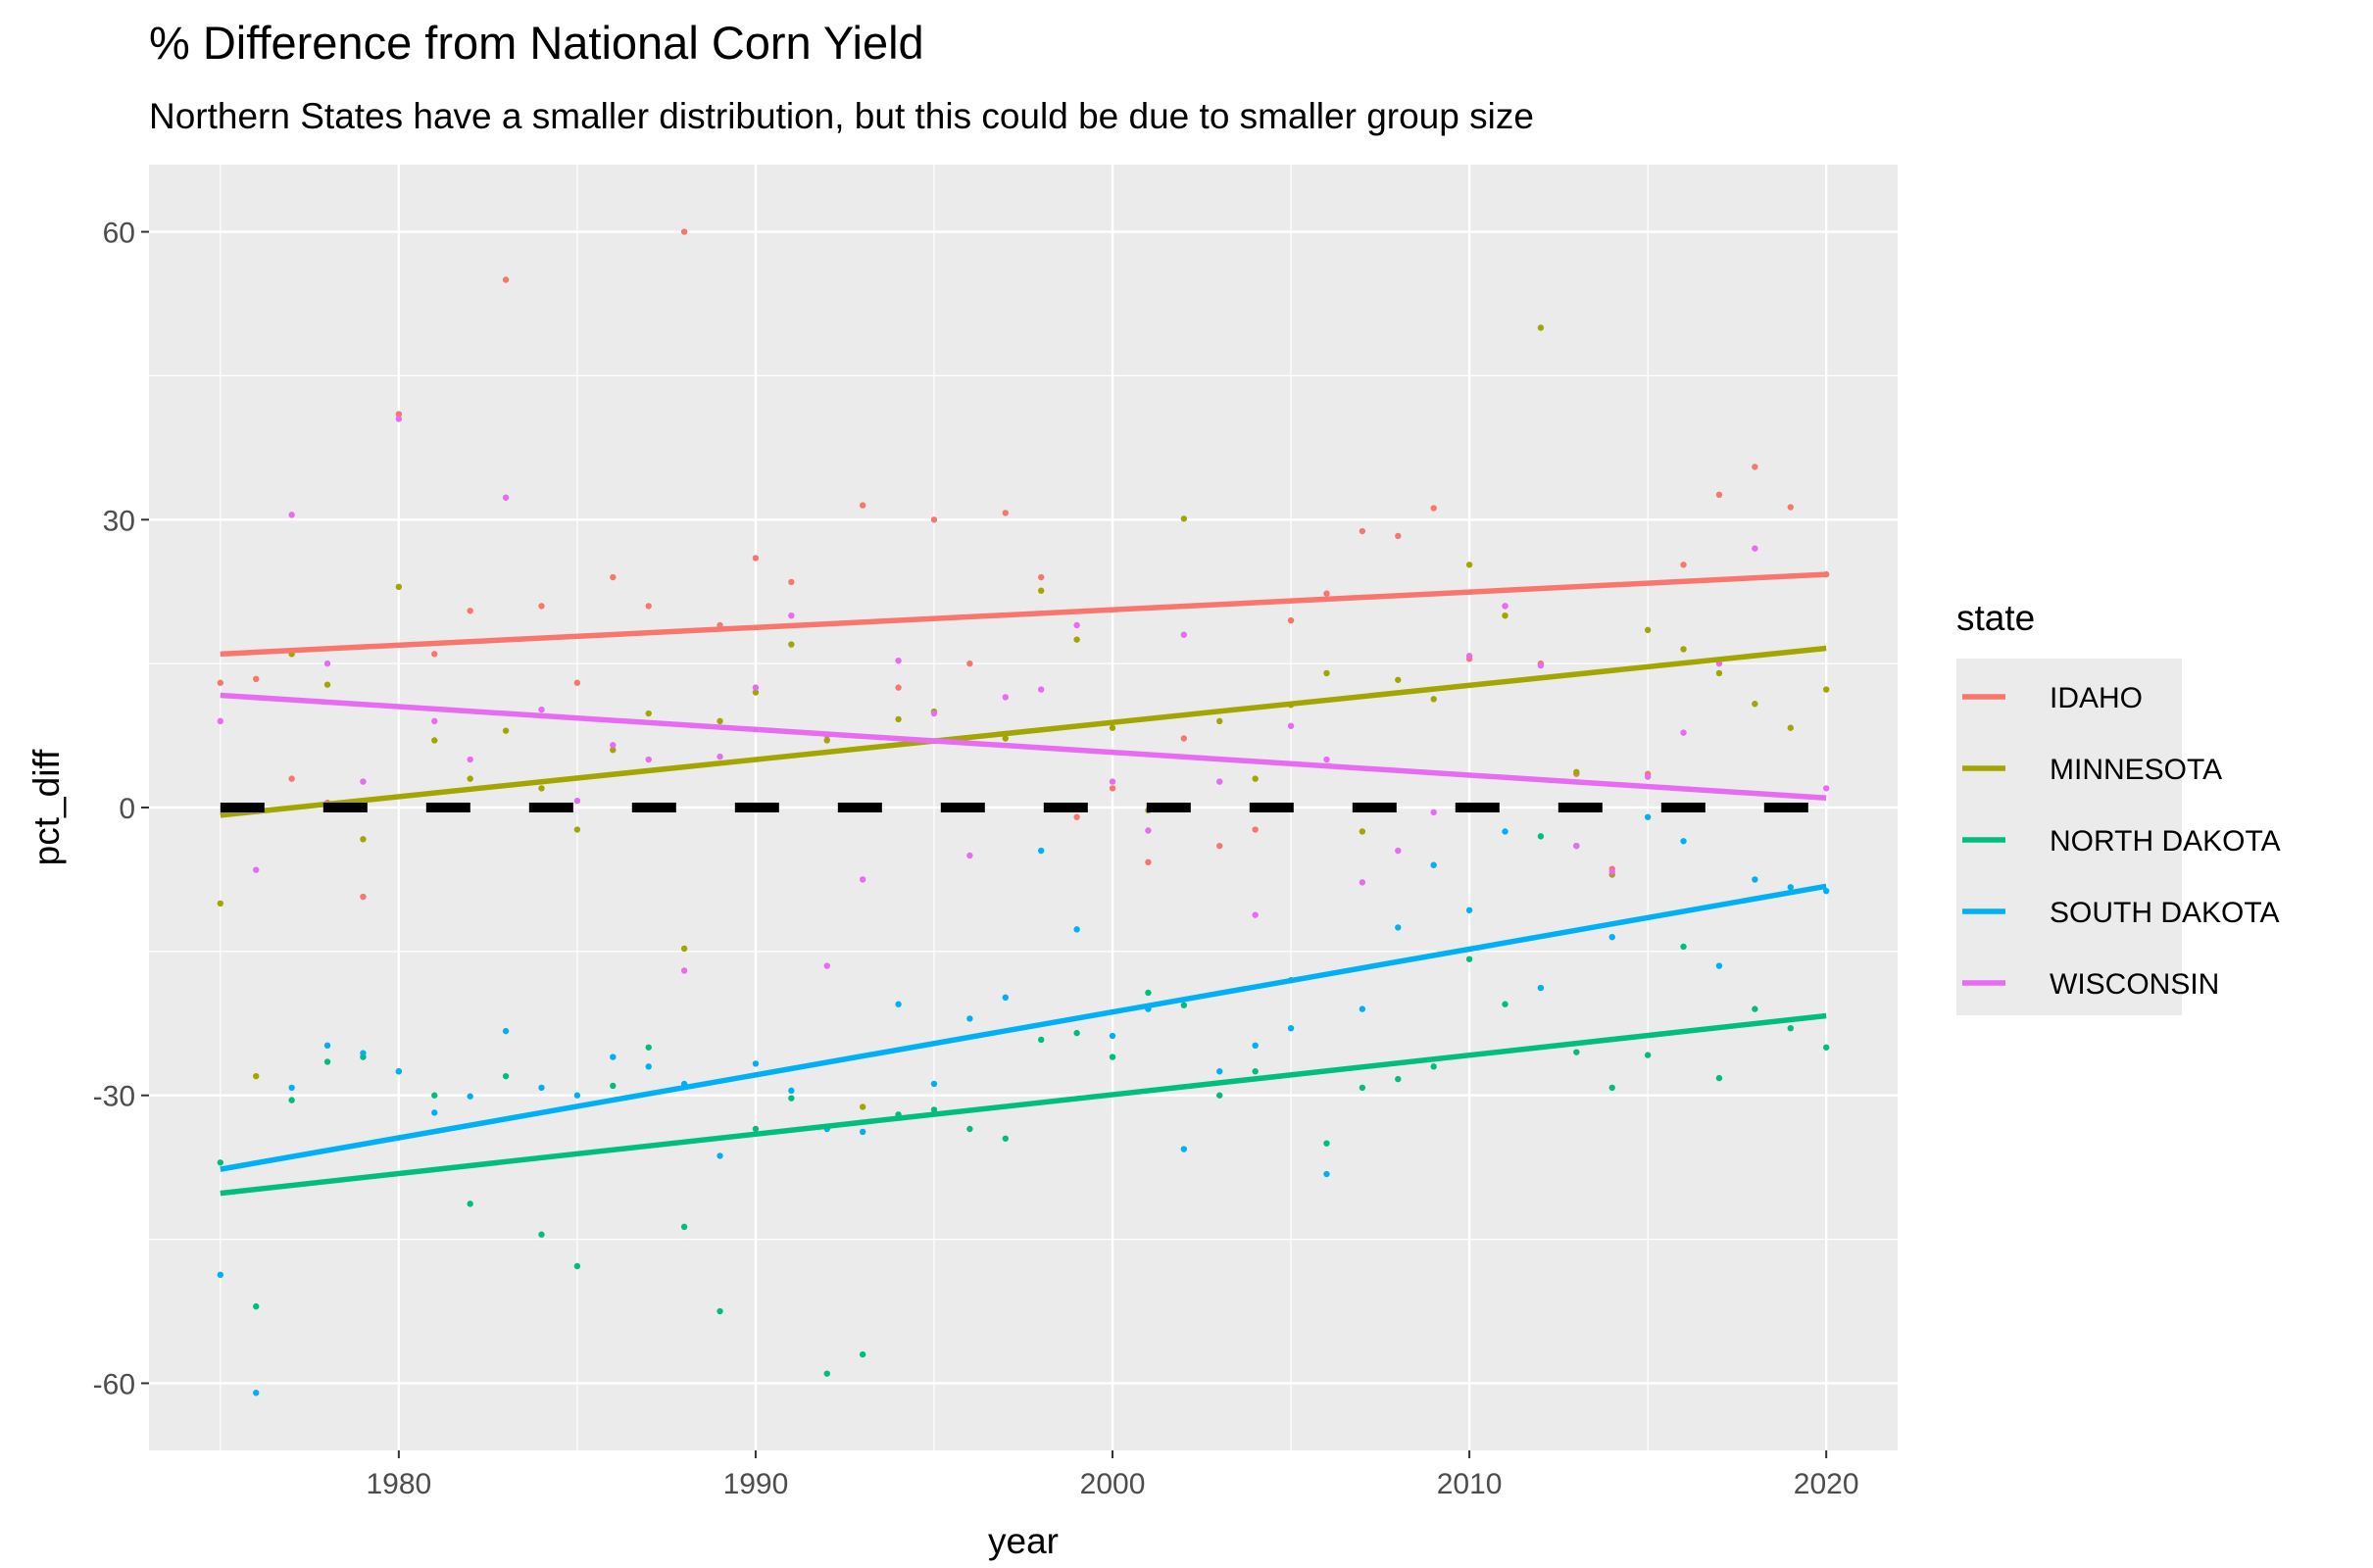  Describe the element at coordinates (536, 43) in the screenshot. I see `chart-title: % Difference from National Corn Yield` at that location.